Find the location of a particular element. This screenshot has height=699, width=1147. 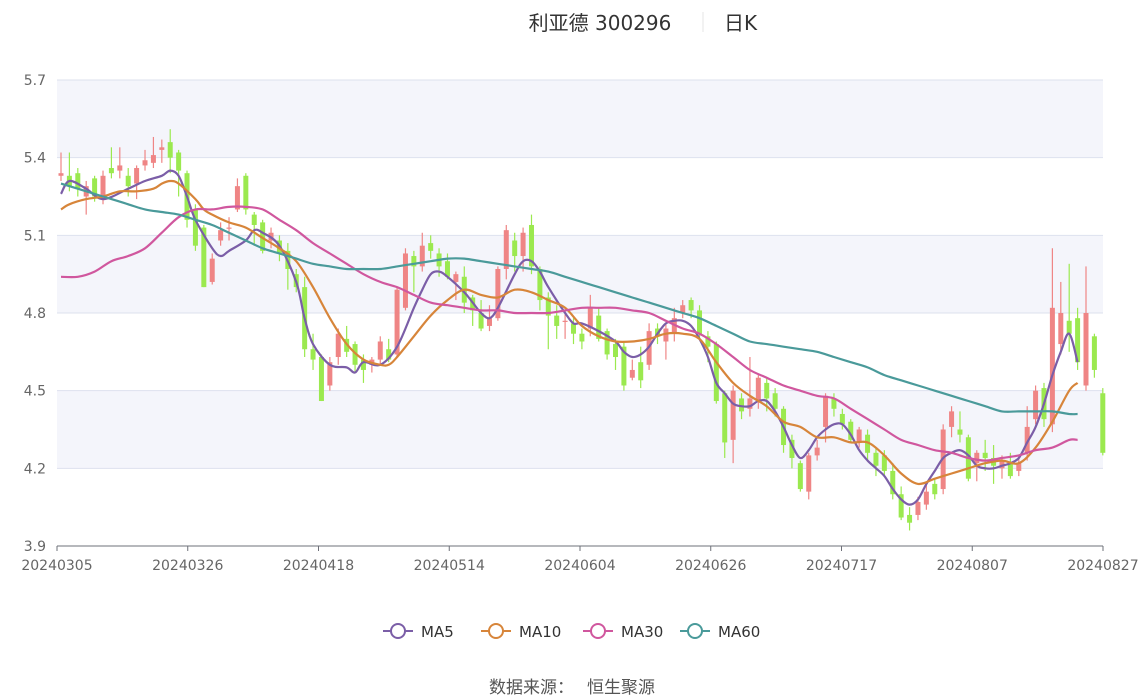

y-tick-label: 5.7 is located at coordinates (35, 81).